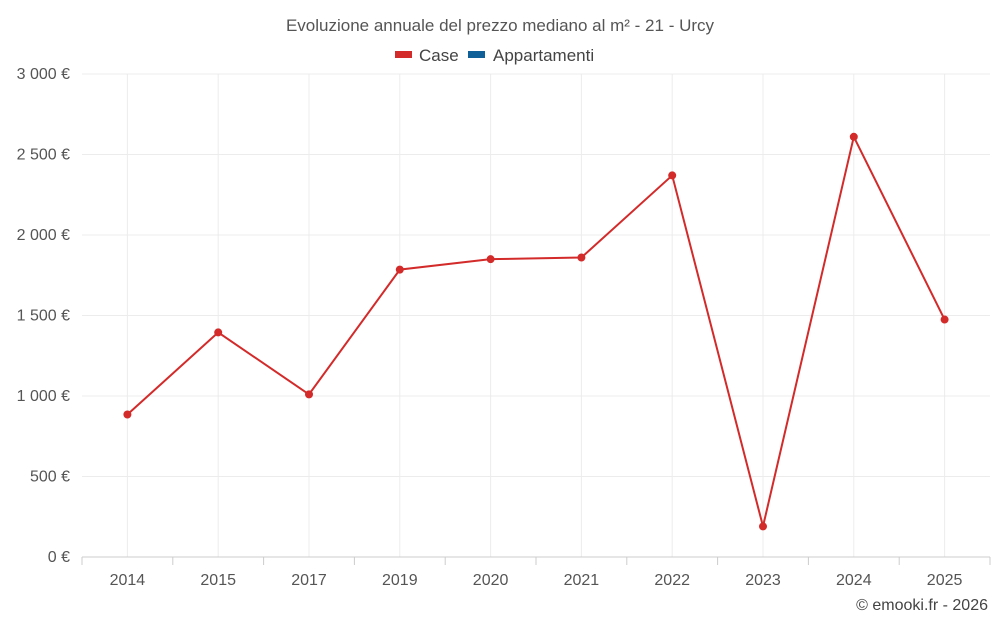  Describe the element at coordinates (43, 155) in the screenshot. I see `y-tick-label: 2 500 €` at that location.